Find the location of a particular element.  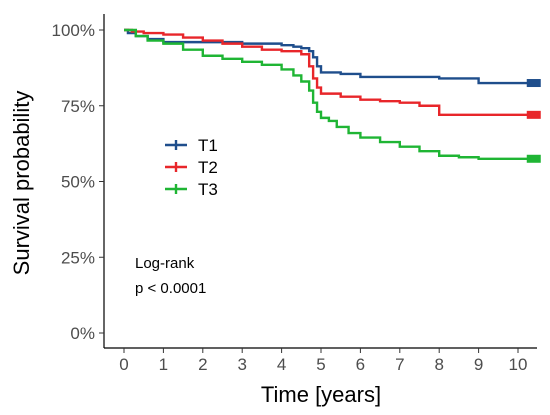

y-tick-label: 25% is located at coordinates (78, 257).